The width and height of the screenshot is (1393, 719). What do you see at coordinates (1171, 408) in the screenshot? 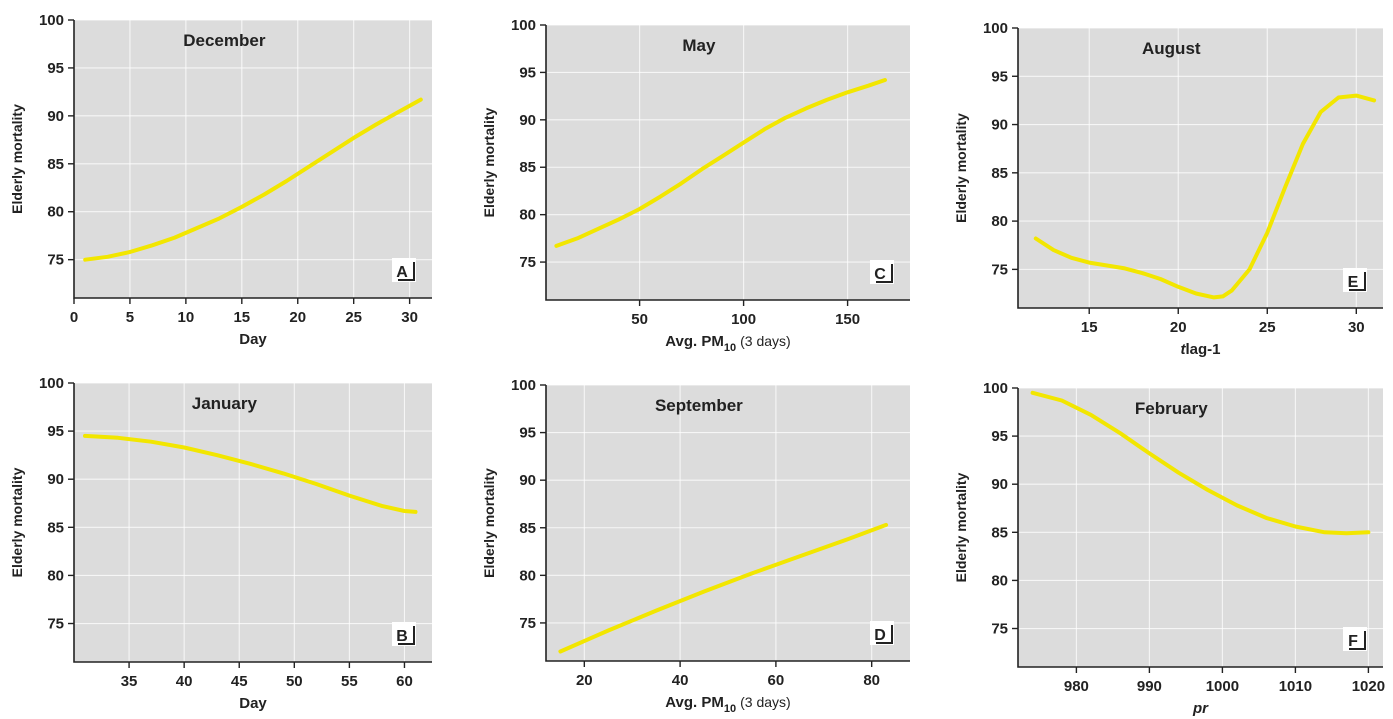
I see `panel-title: February` at bounding box center [1171, 408].